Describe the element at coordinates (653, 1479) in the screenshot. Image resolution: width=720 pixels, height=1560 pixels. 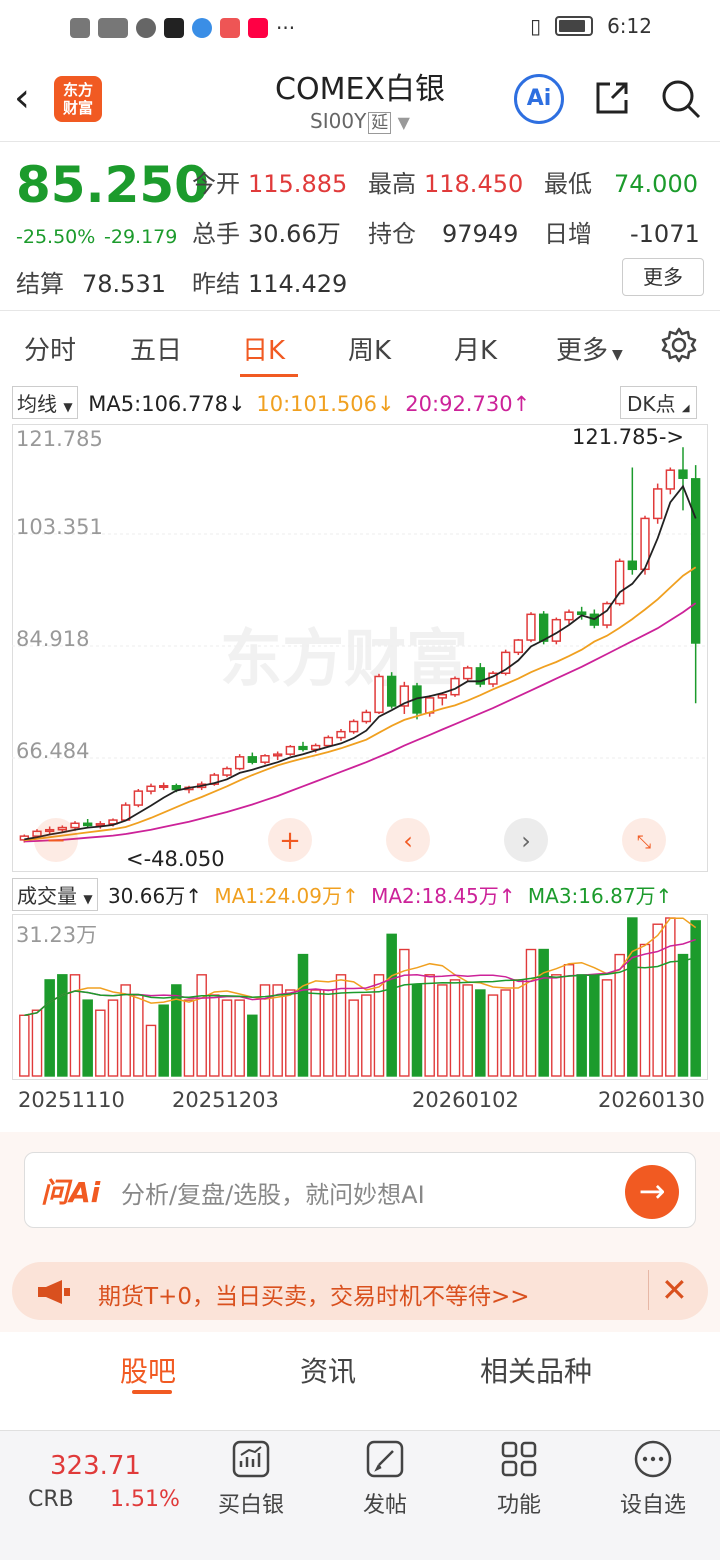
I see `add-watchlist-button: 设自选` at that location.